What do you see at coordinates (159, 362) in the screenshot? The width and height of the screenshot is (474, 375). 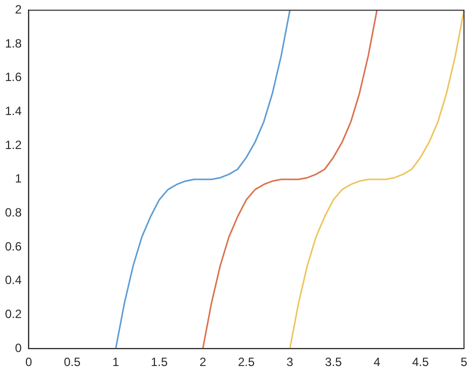 I see `x-tick-label: 1.5` at bounding box center [159, 362].